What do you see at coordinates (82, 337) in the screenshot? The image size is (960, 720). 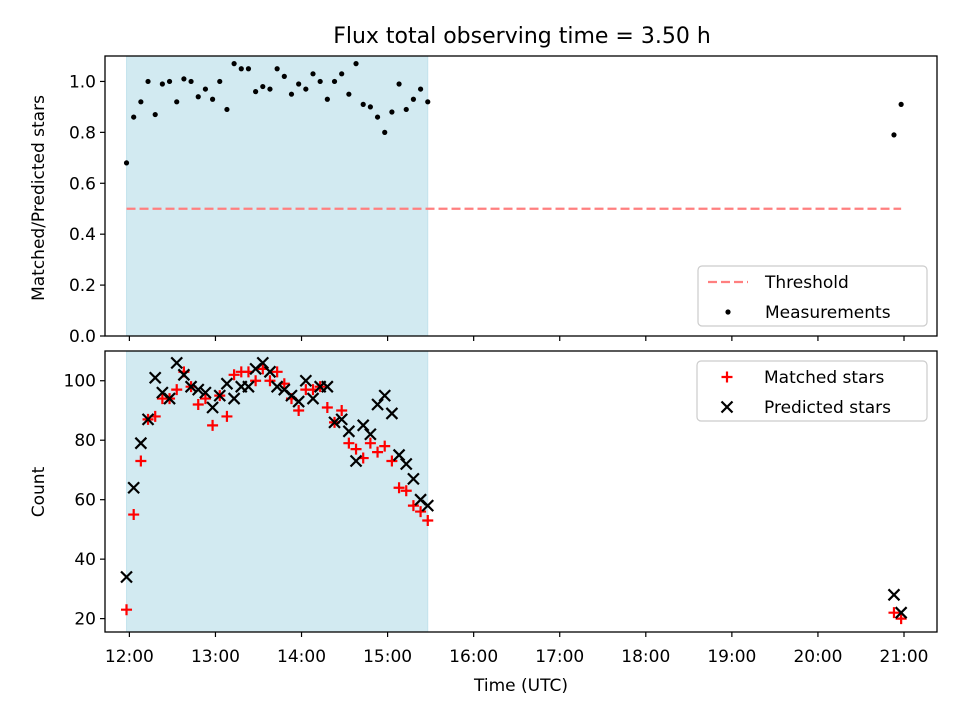 I see `y-tick-label: 0.0` at bounding box center [82, 337].